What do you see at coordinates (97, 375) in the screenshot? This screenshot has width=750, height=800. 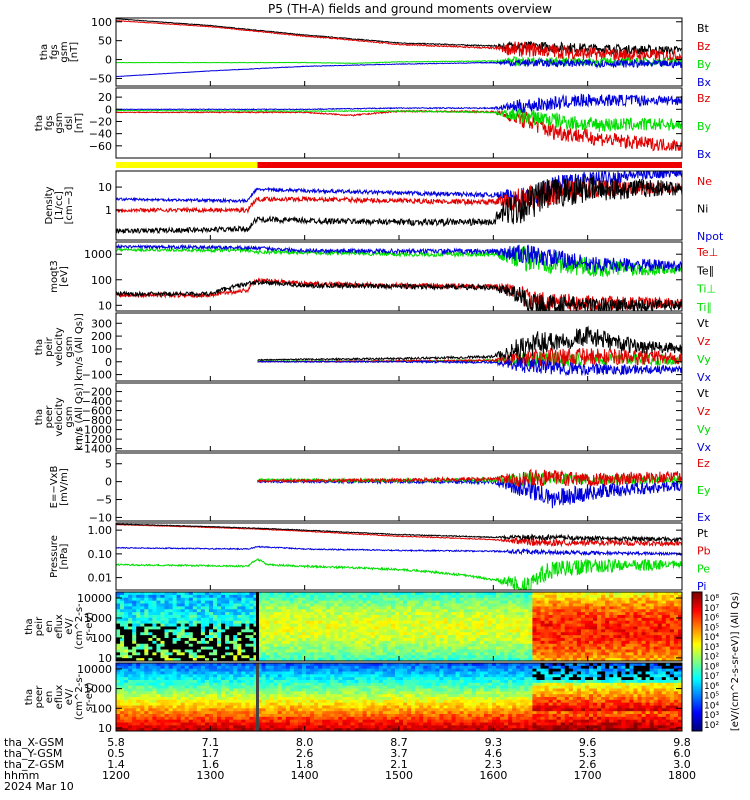 I see `y-tick-label: −100` at bounding box center [97, 375].